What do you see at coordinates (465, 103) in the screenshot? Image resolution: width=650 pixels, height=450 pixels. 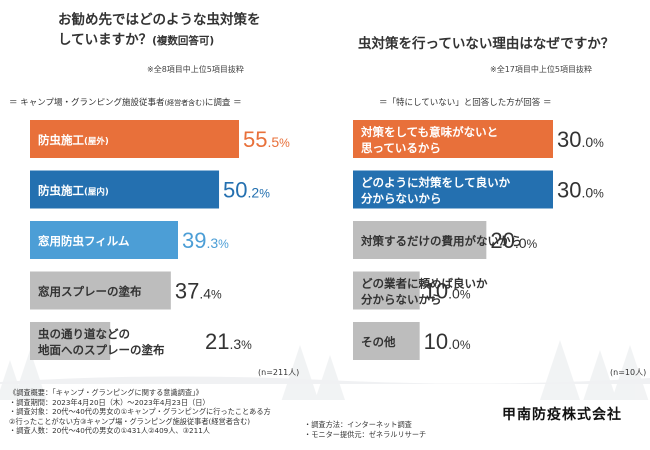 I see `right-section-label: ＝「特にしていない」と回答した方が回答 ＝` at bounding box center [465, 103].